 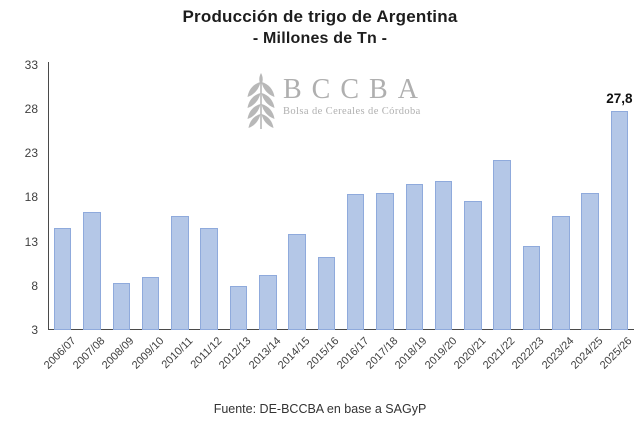 What do you see at coordinates (320, 409) in the screenshot?
I see `source-note: Fuente: DE-BCCBA en base a SAGyP` at bounding box center [320, 409].